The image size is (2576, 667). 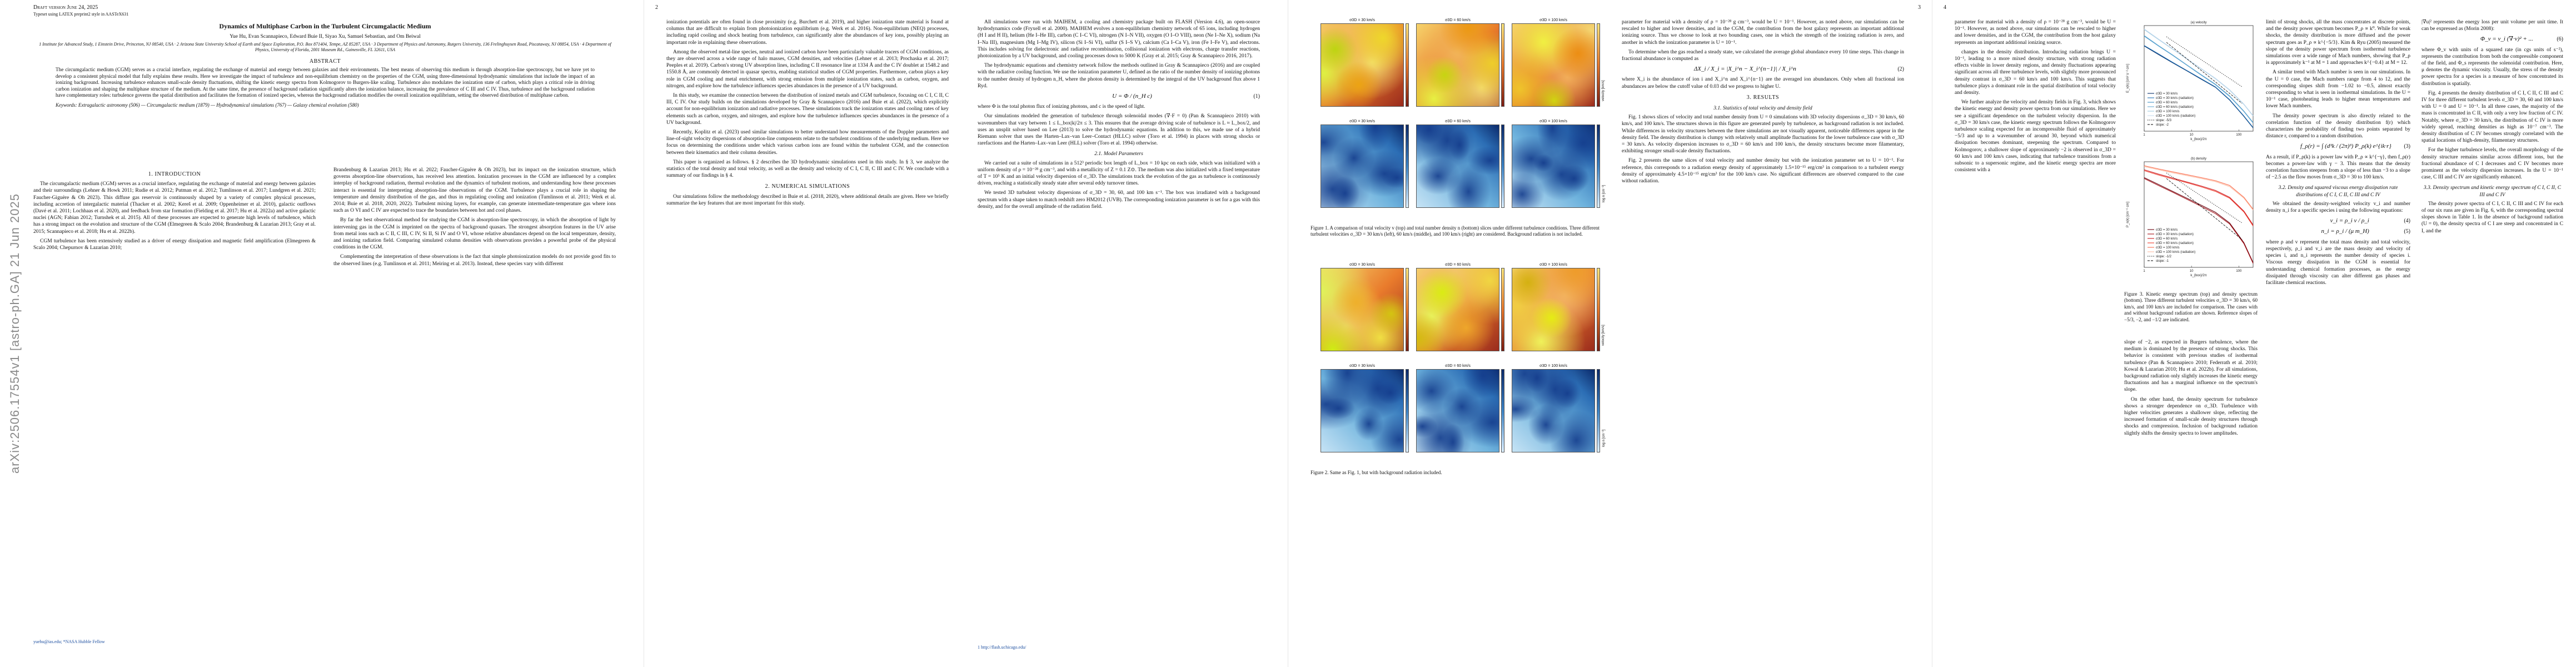 I want to click on velocity-slice-panel: σ3D = 60 km/s, so click(x=1457, y=307).